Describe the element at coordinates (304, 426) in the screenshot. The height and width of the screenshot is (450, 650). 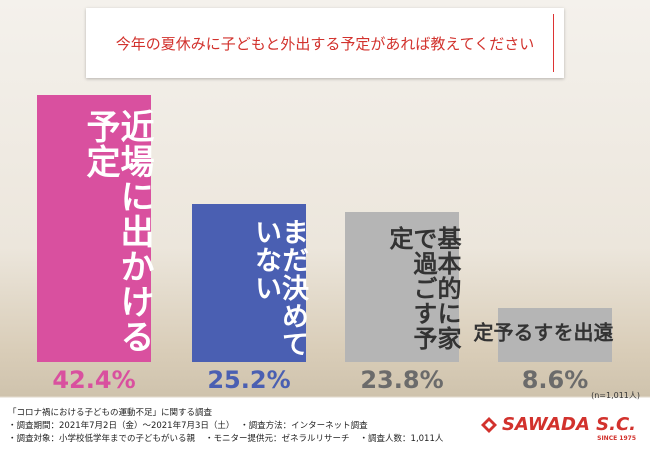
I see `footer-item: ・調査方法：インターネット調査` at that location.